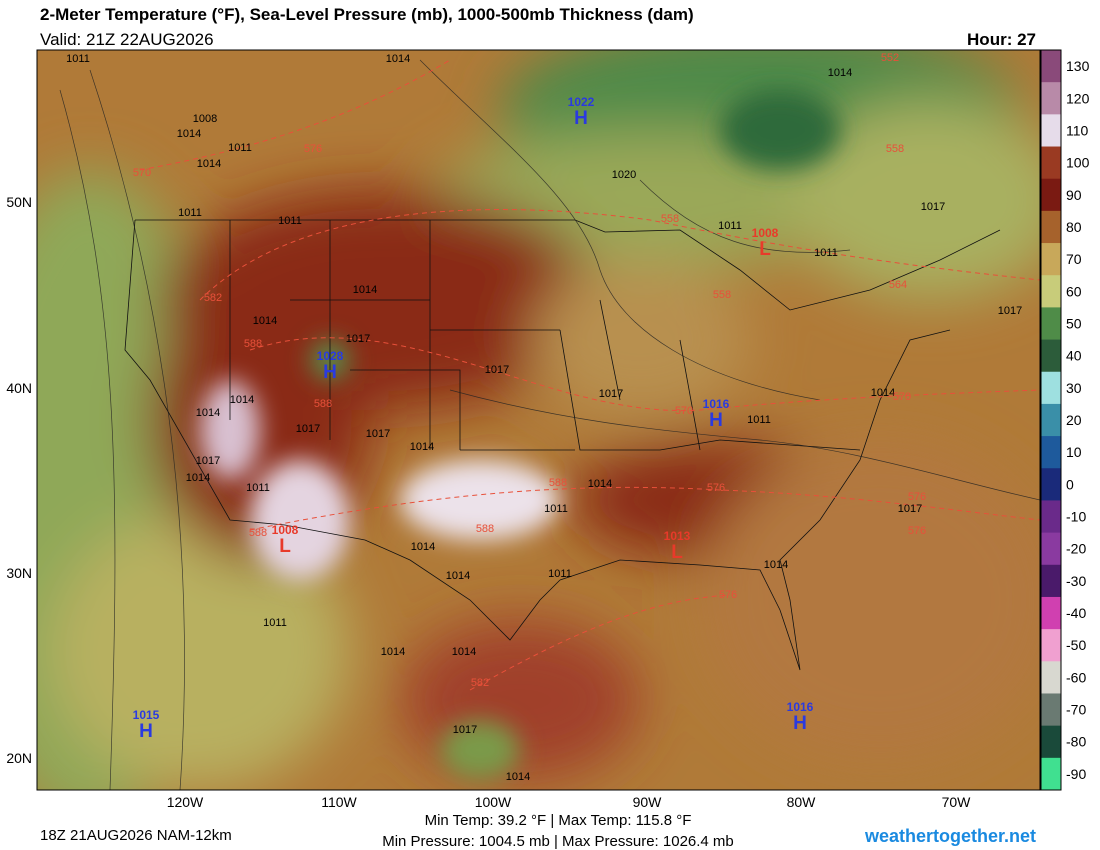 The width and height of the screenshot is (1100, 850). I want to click on longitude-label: 90W, so click(648, 802).